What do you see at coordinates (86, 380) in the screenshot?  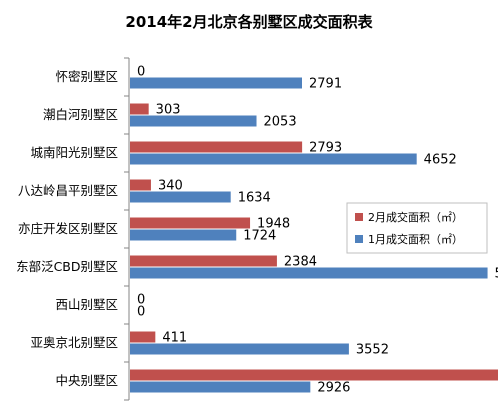 I see `category-label: 中央别墅区` at bounding box center [86, 380].